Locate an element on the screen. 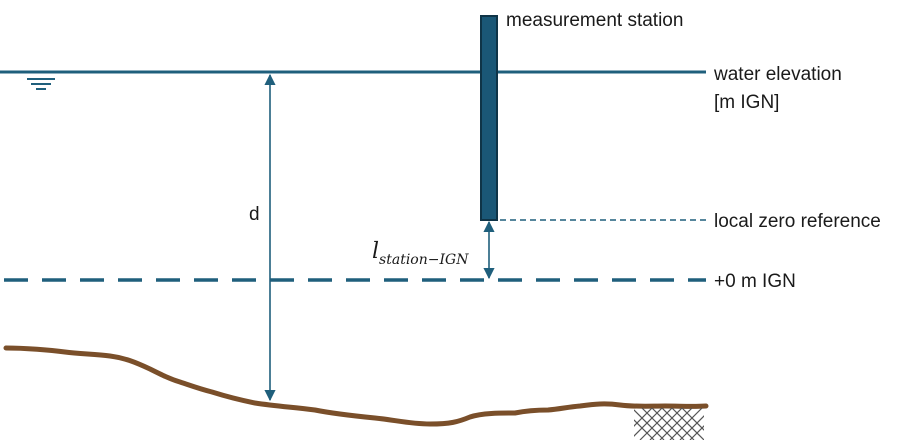  bedrock-hatch is located at coordinates (669, 424).